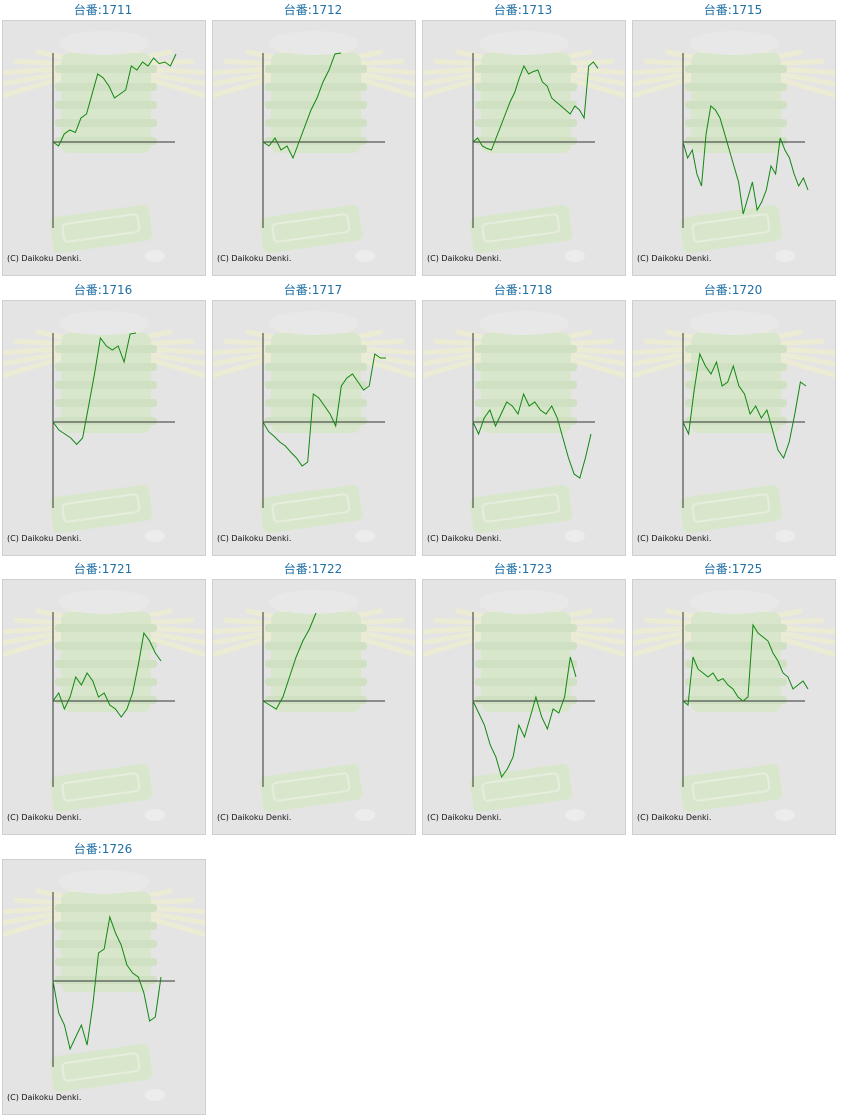 The height and width of the screenshot is (1119, 842). I want to click on chart-title: 台番:1716, so click(103, 289).